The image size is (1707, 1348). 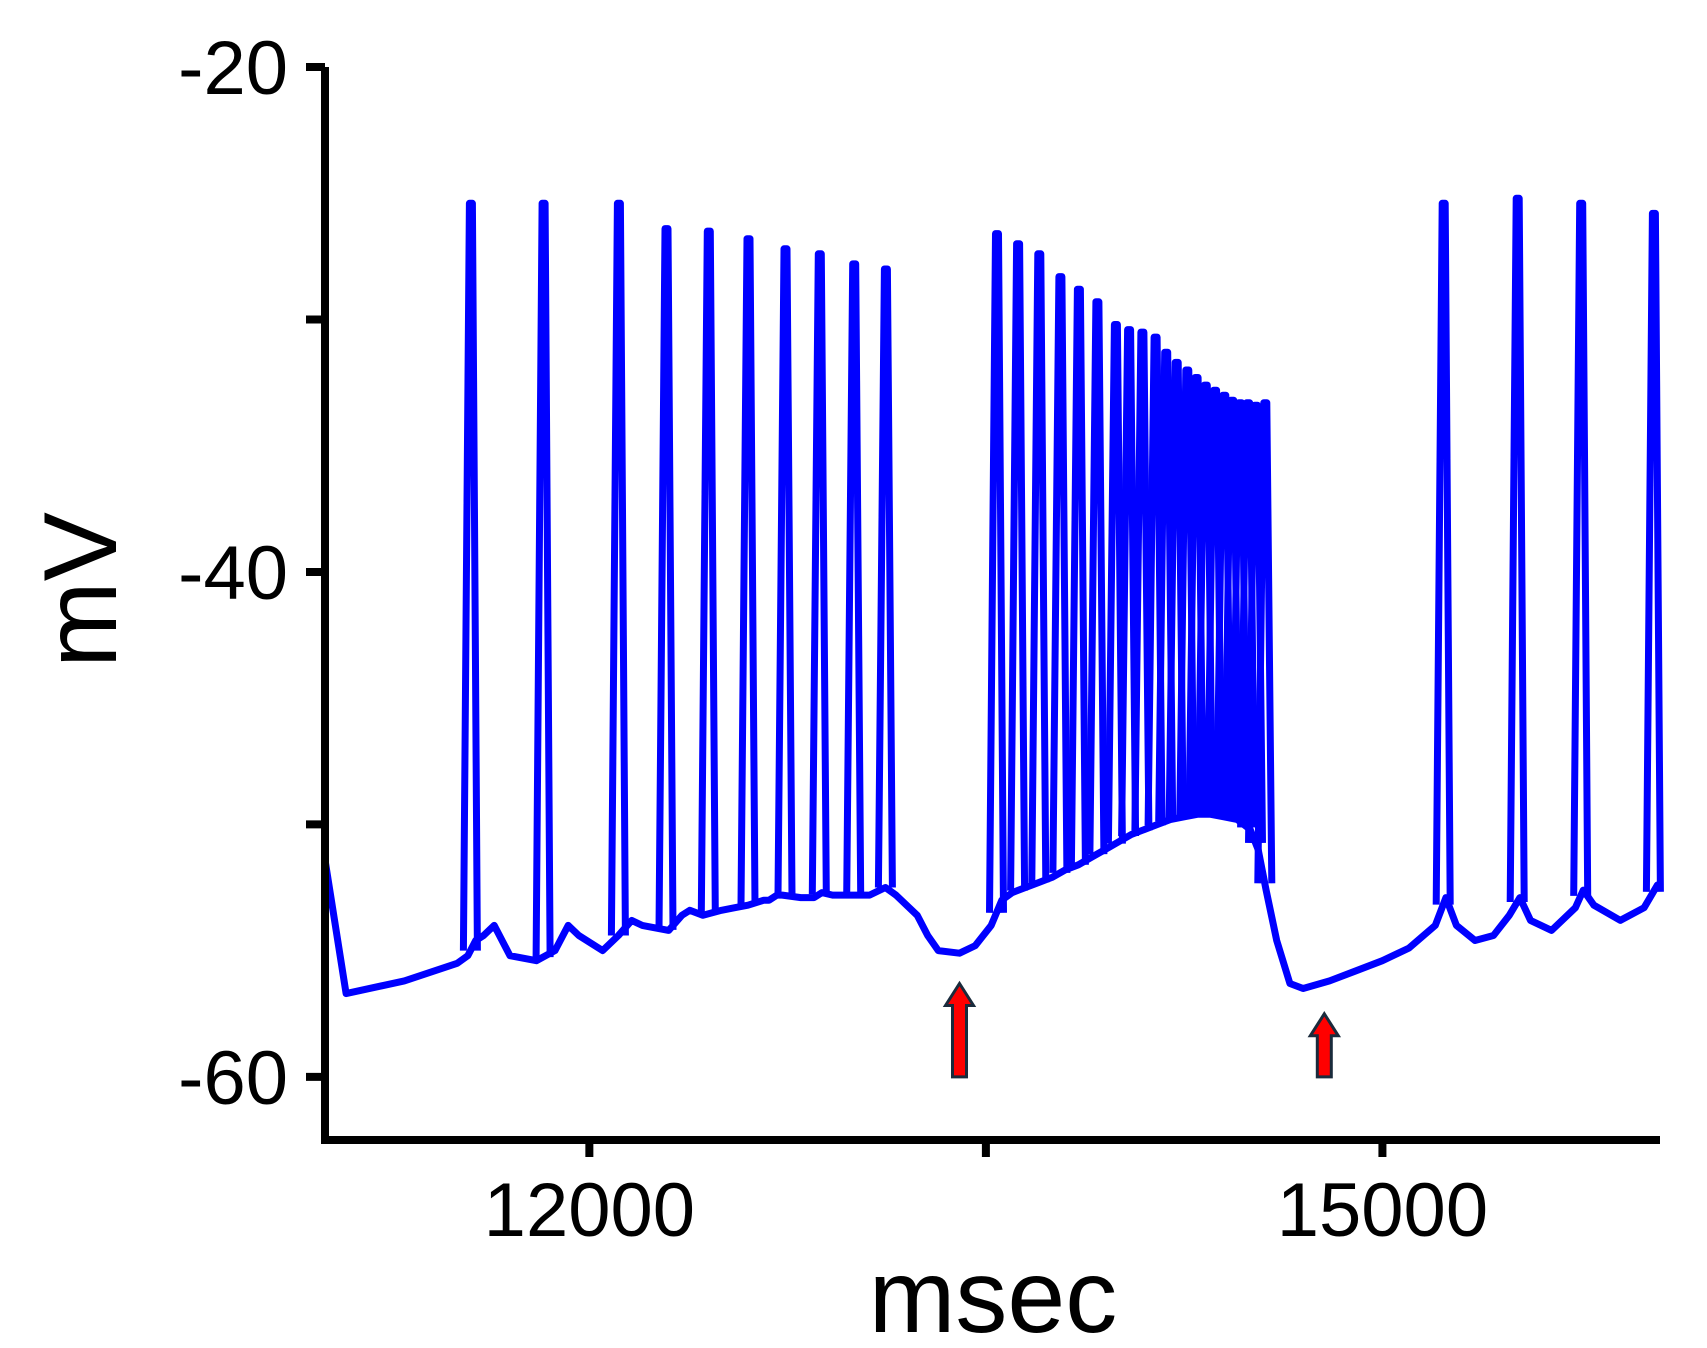 I want to click on x-tick-label: 15000, so click(x=1382, y=1210).